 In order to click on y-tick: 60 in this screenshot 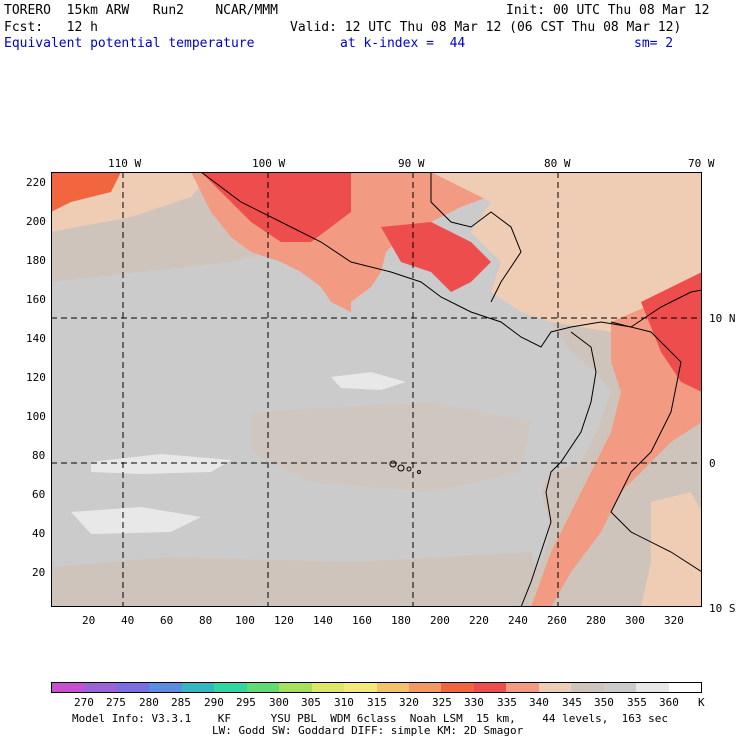, I will do `click(39, 494)`.